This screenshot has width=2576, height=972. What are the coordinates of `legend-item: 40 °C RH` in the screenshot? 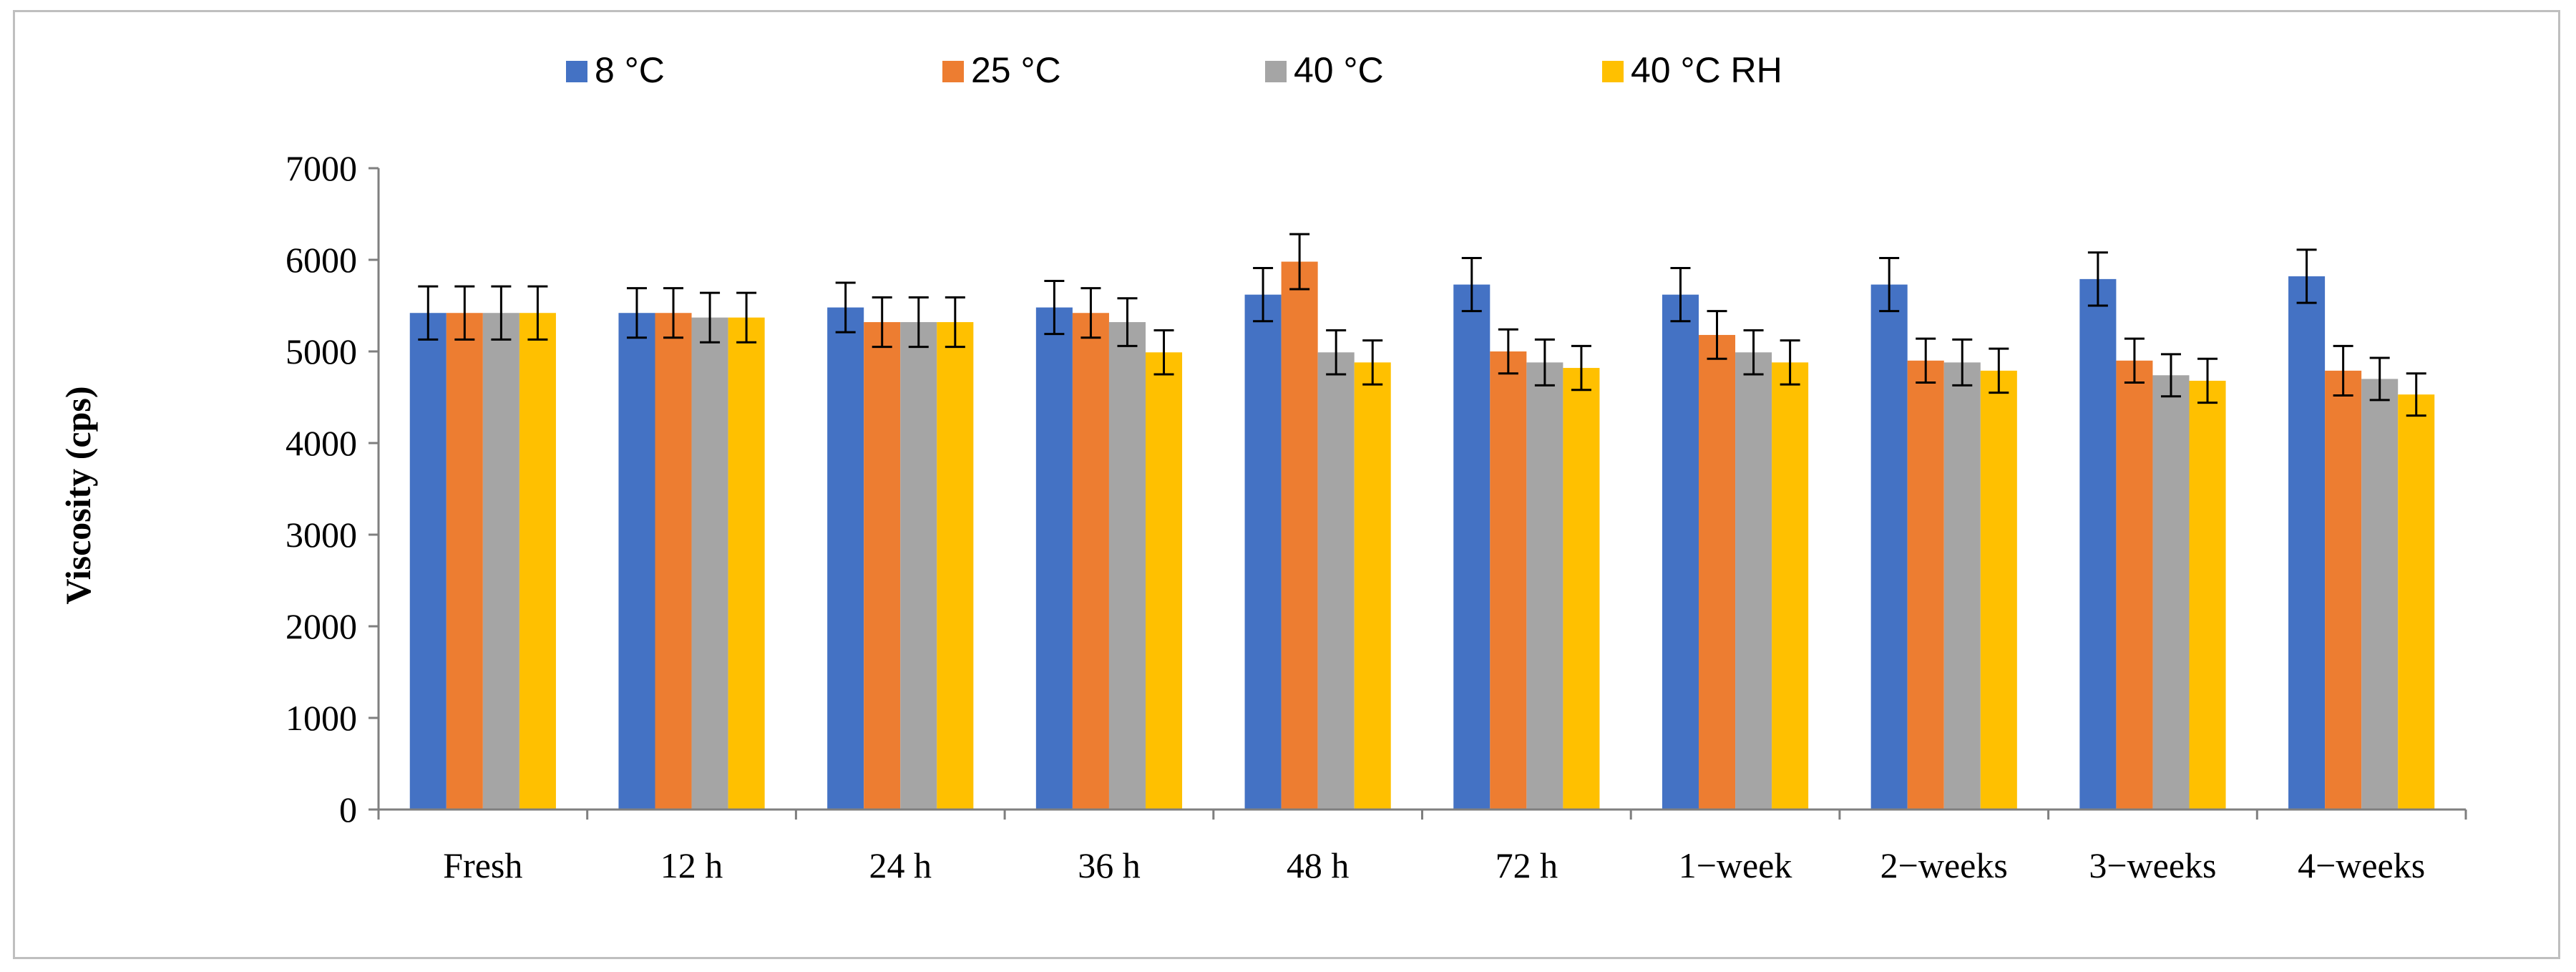 It's located at (1692, 70).